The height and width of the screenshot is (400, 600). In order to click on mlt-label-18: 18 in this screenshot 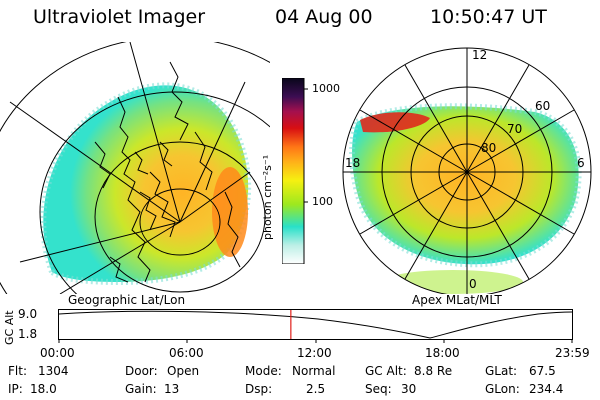, I will do `click(352, 163)`.